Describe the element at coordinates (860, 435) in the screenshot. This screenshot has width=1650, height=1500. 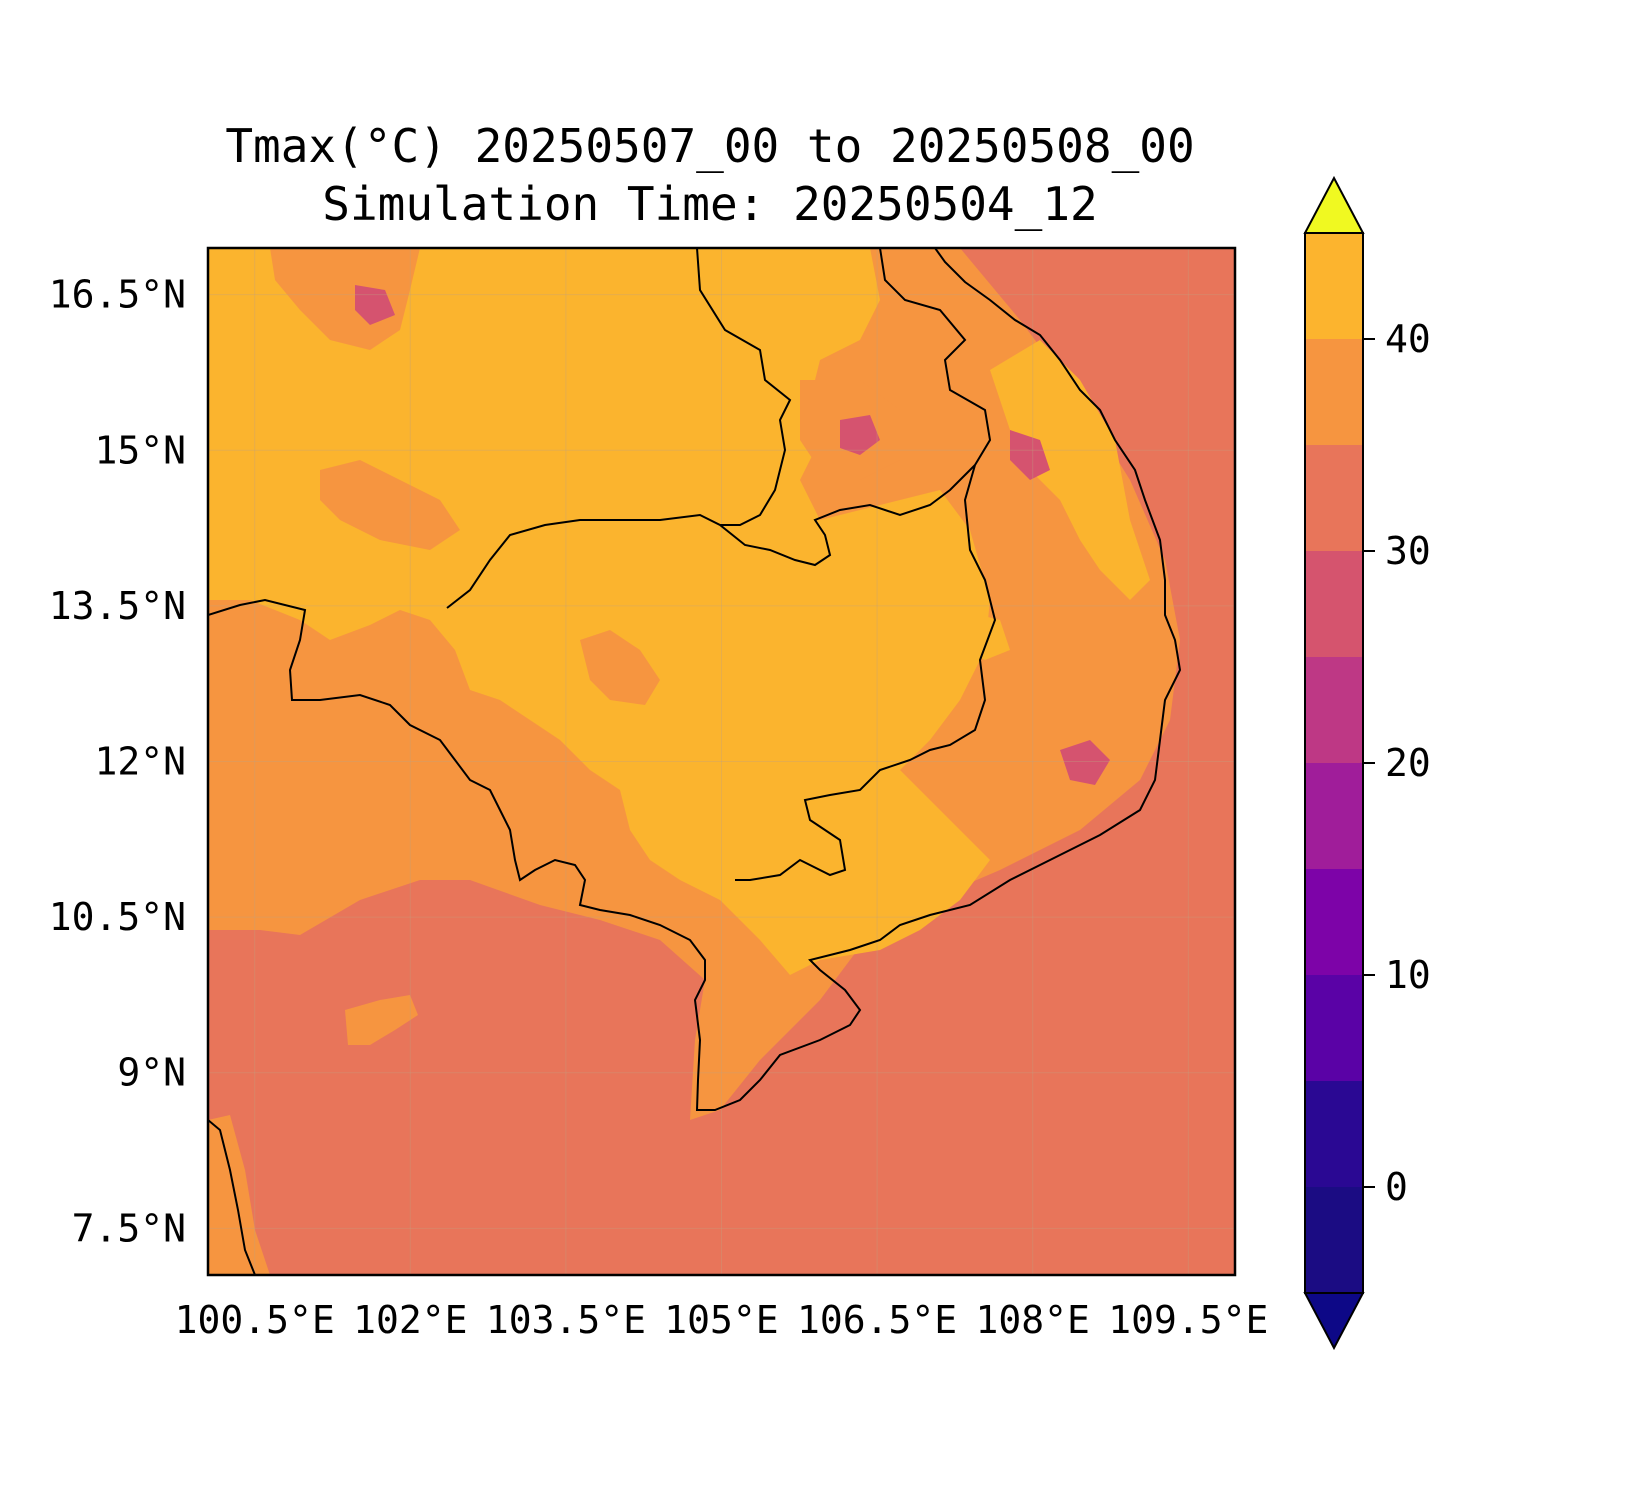
I see `contour-20-25-patch-a` at that location.